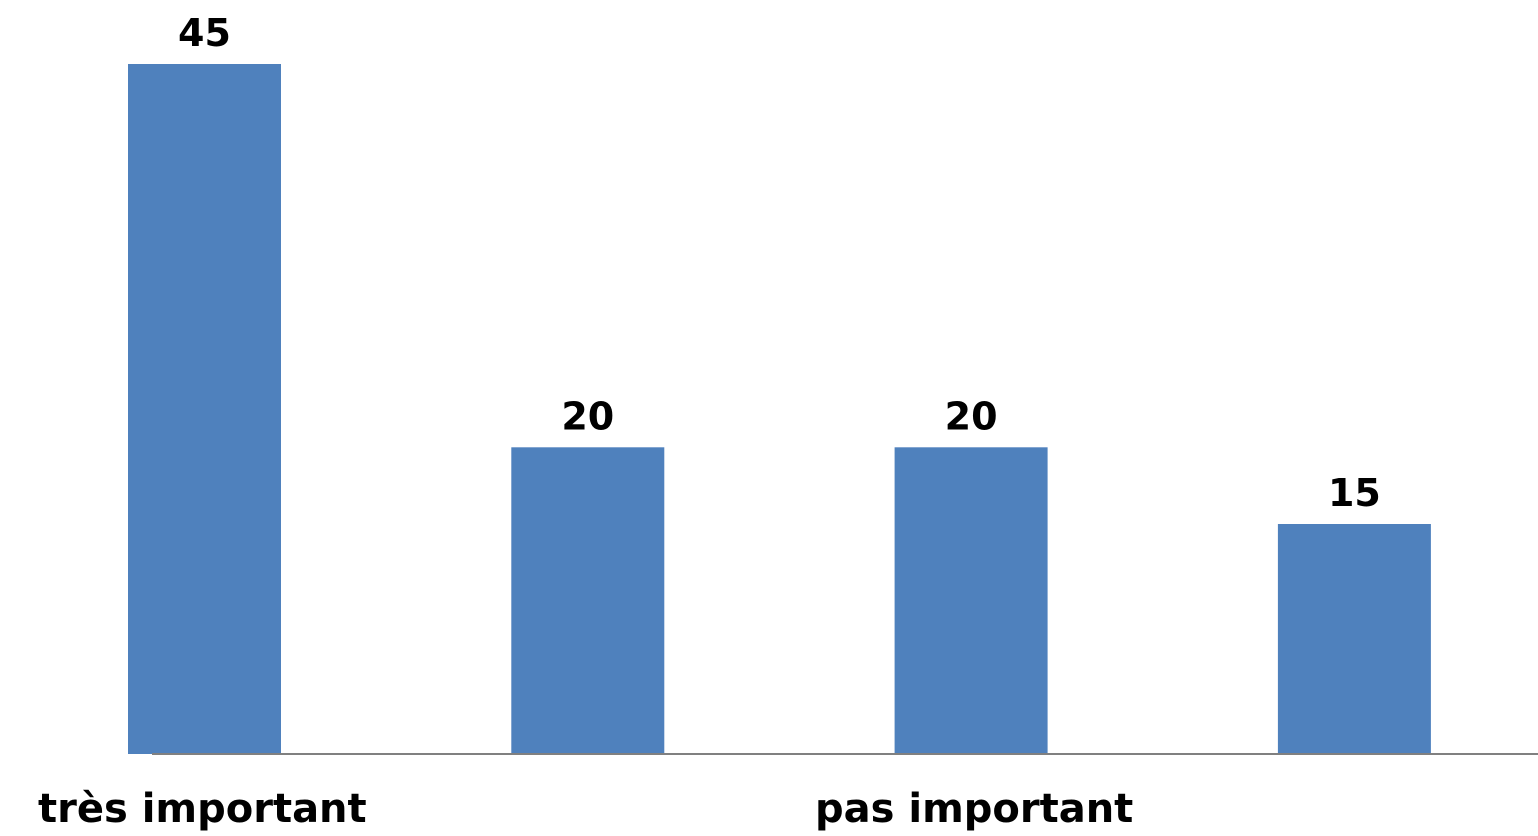 The height and width of the screenshot is (836, 1538). Describe the element at coordinates (1354, 493) in the screenshot. I see `data-label-3: 15` at that location.